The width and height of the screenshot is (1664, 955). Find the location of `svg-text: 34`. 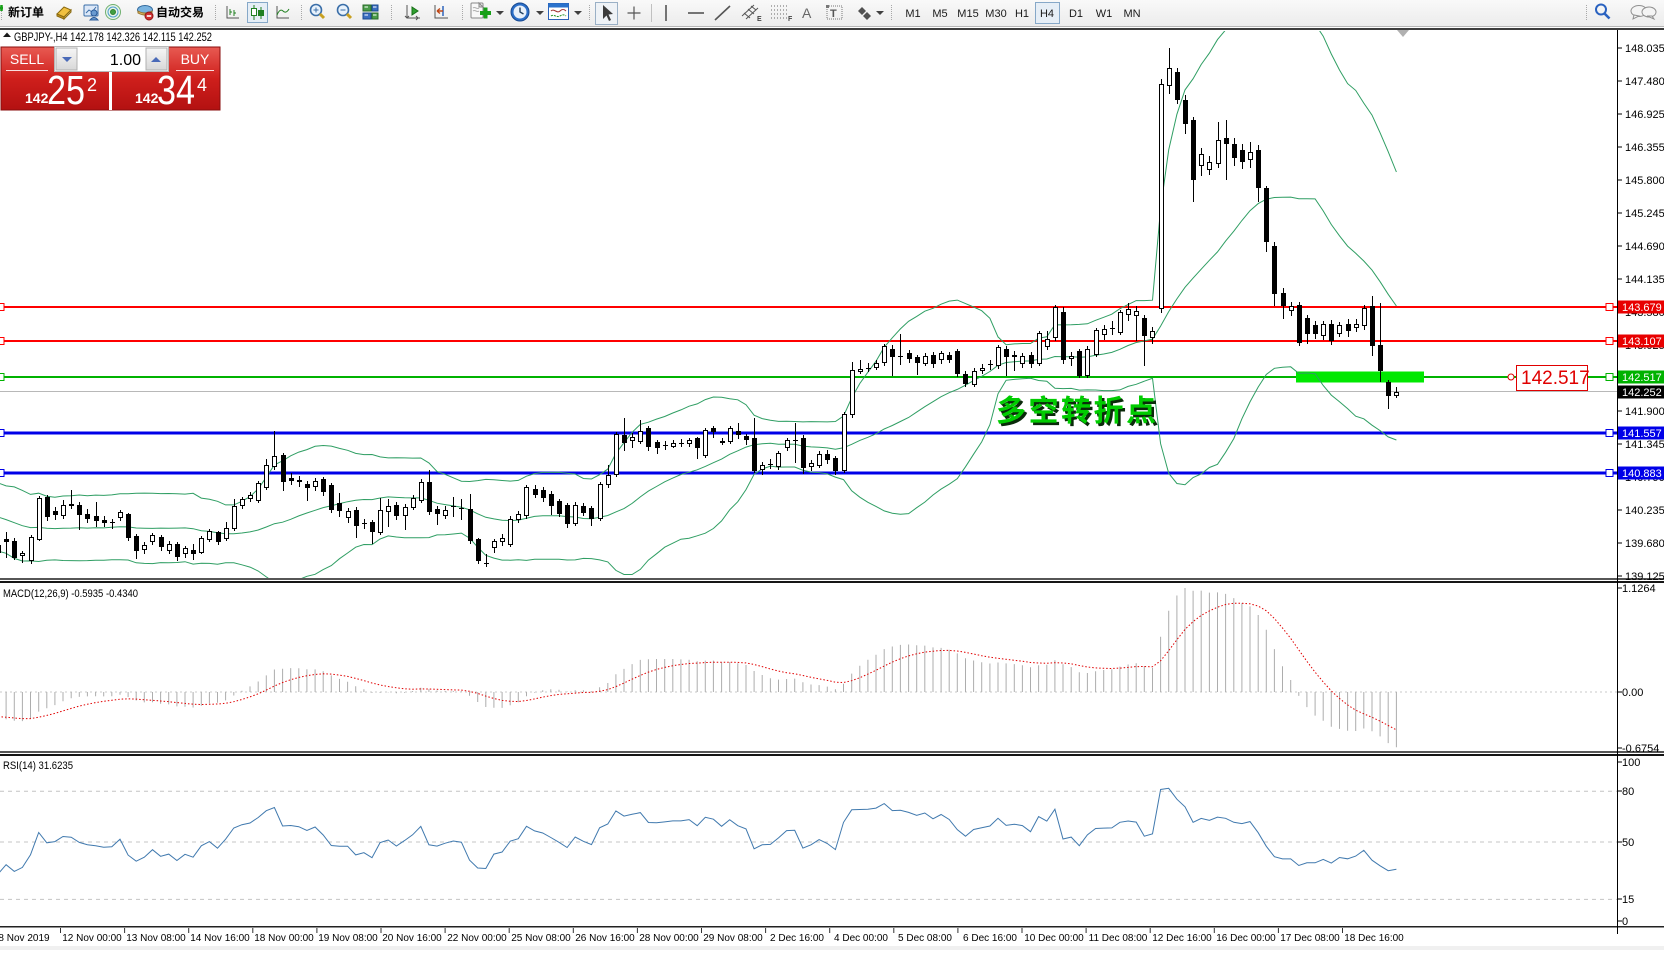

svg-text: 34 is located at coordinates (176, 90).